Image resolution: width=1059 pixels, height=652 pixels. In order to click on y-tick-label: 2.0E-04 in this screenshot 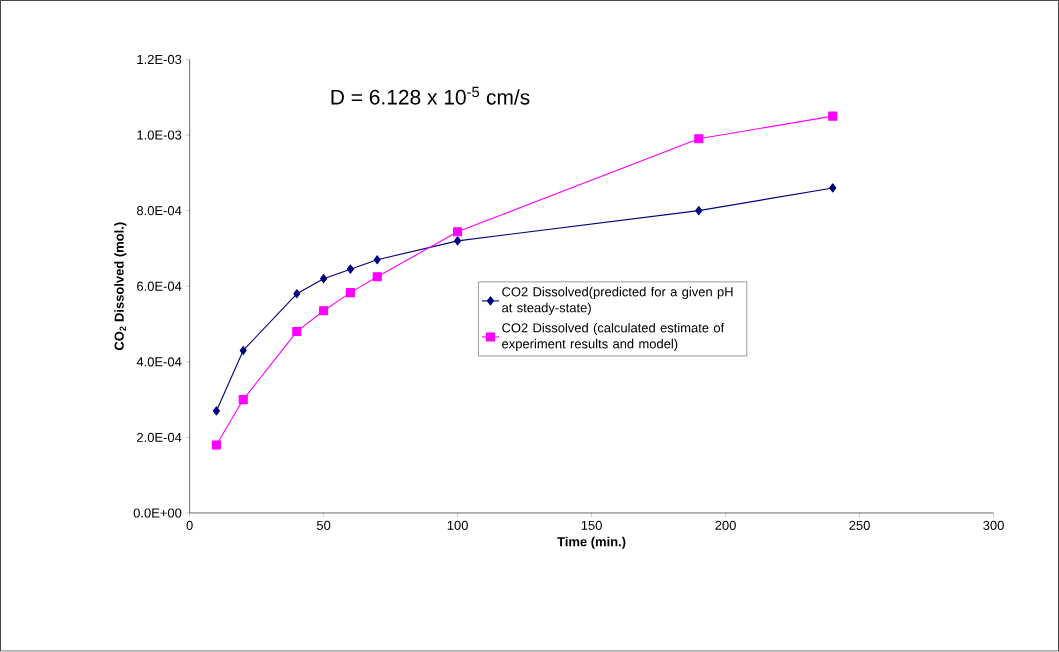, I will do `click(159, 438)`.